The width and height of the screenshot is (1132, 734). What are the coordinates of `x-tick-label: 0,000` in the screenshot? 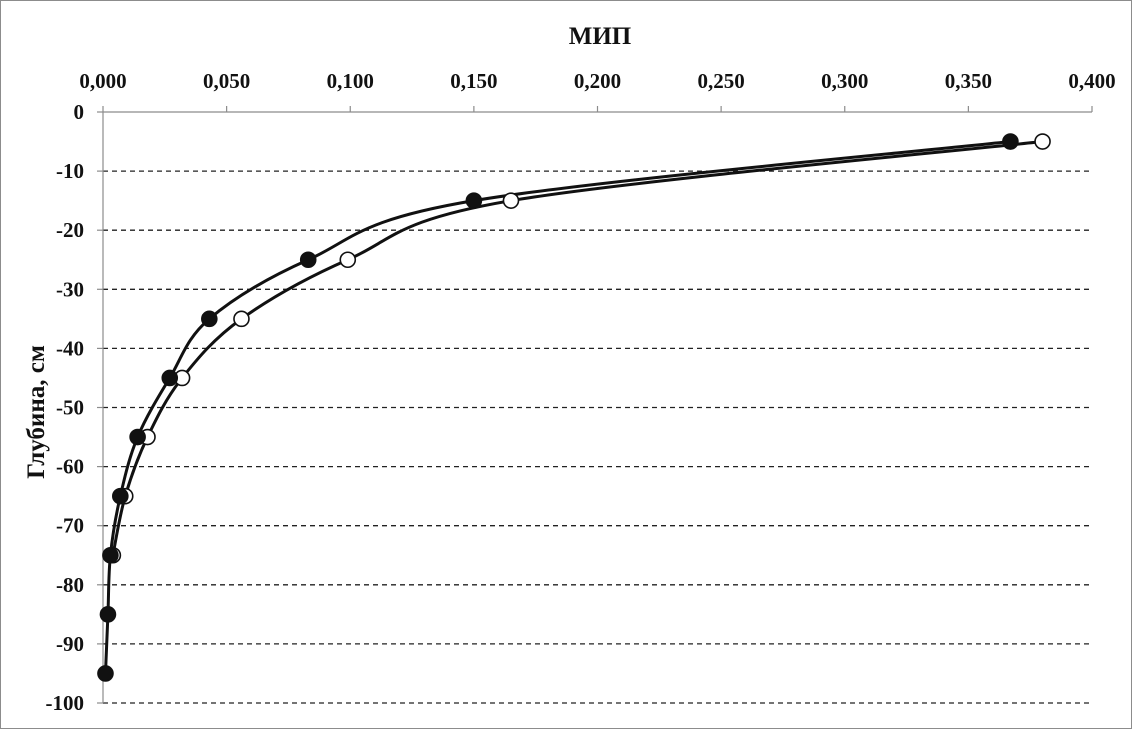 It's located at (102, 81).